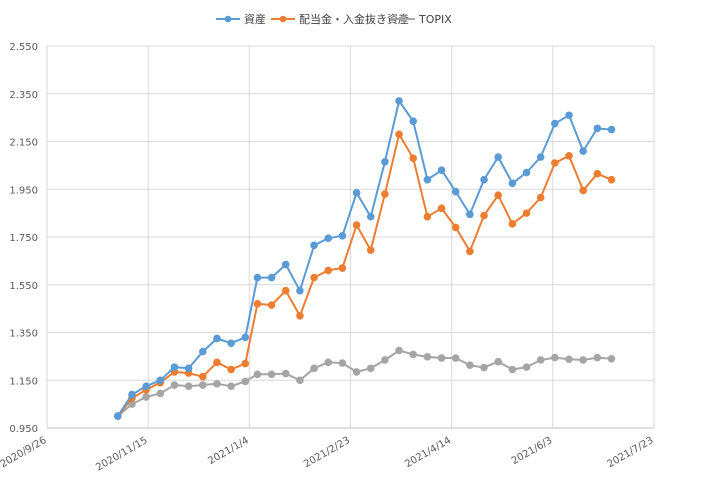  I want to click on legend: 資産 配当金・入金抜き資産 TOPIX, so click(334, 19).